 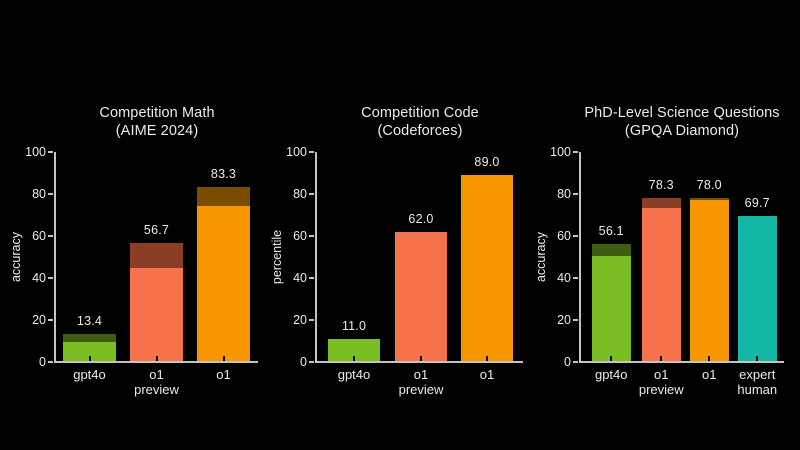 I want to click on chart-title-line: Competition Code, so click(x=420, y=113).